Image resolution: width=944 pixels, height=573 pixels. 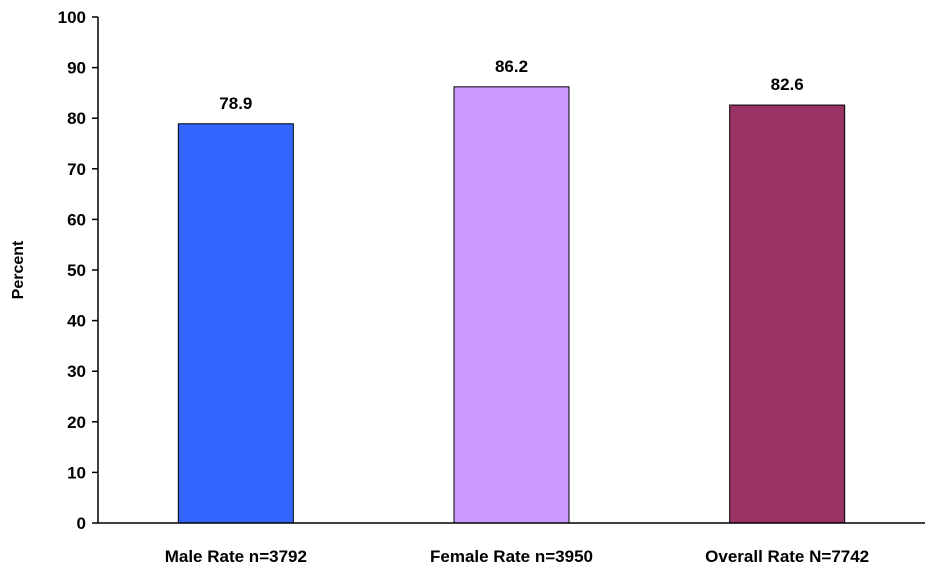 What do you see at coordinates (511, 85) in the screenshot?
I see `data-labels: 78.9 86.2 82.6` at bounding box center [511, 85].